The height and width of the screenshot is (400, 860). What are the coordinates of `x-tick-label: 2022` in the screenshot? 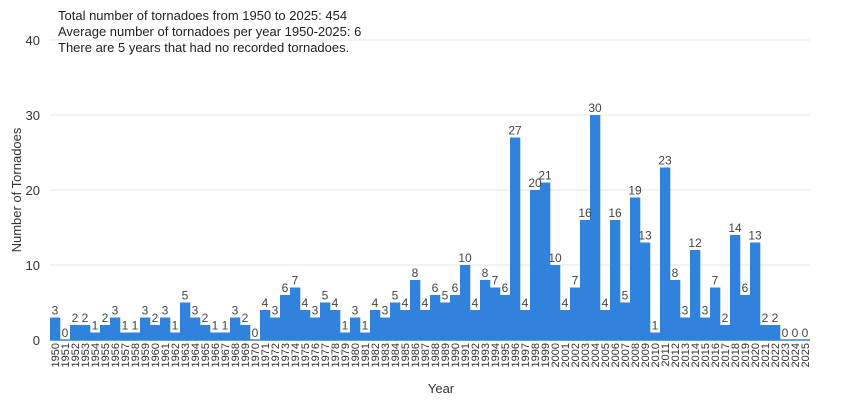 It's located at (776, 355).